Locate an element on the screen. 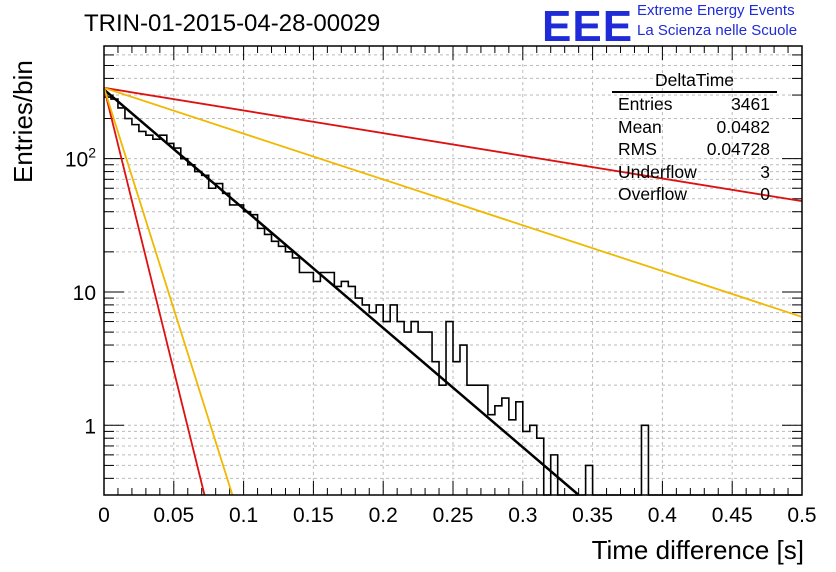 Image resolution: width=836 pixels, height=572 pixels. stats-value: 0.04728 is located at coordinates (738, 149).